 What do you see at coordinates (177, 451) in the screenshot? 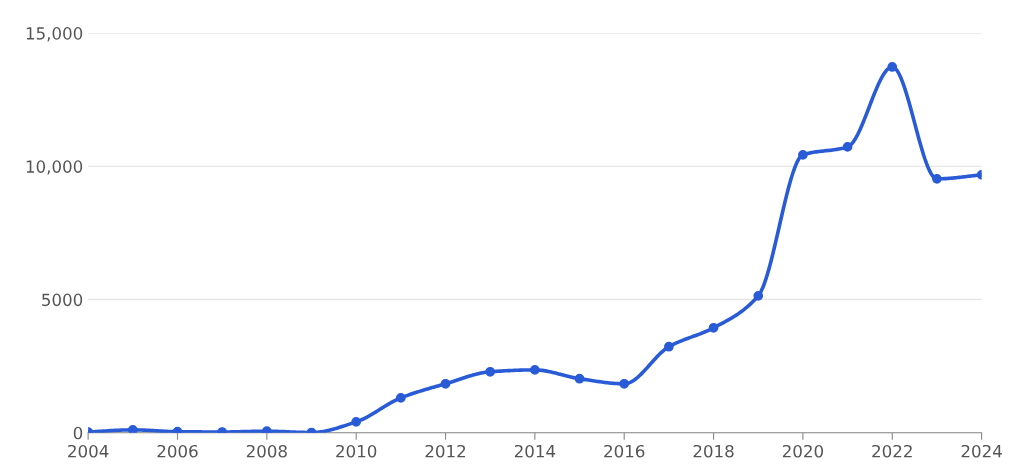
I see `x-tick-label: 2006` at bounding box center [177, 451].